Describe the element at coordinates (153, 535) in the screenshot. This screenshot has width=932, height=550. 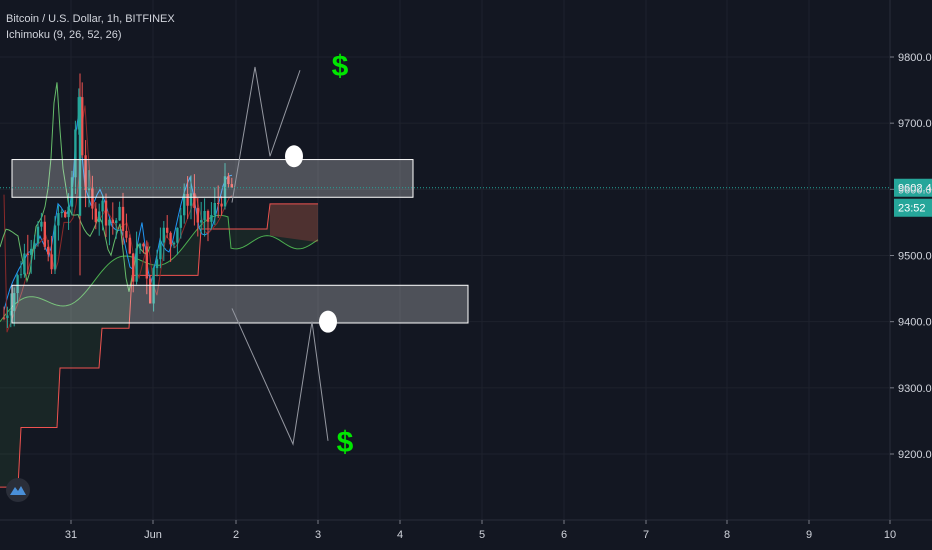
I see `x-tick-label: Jun` at that location.